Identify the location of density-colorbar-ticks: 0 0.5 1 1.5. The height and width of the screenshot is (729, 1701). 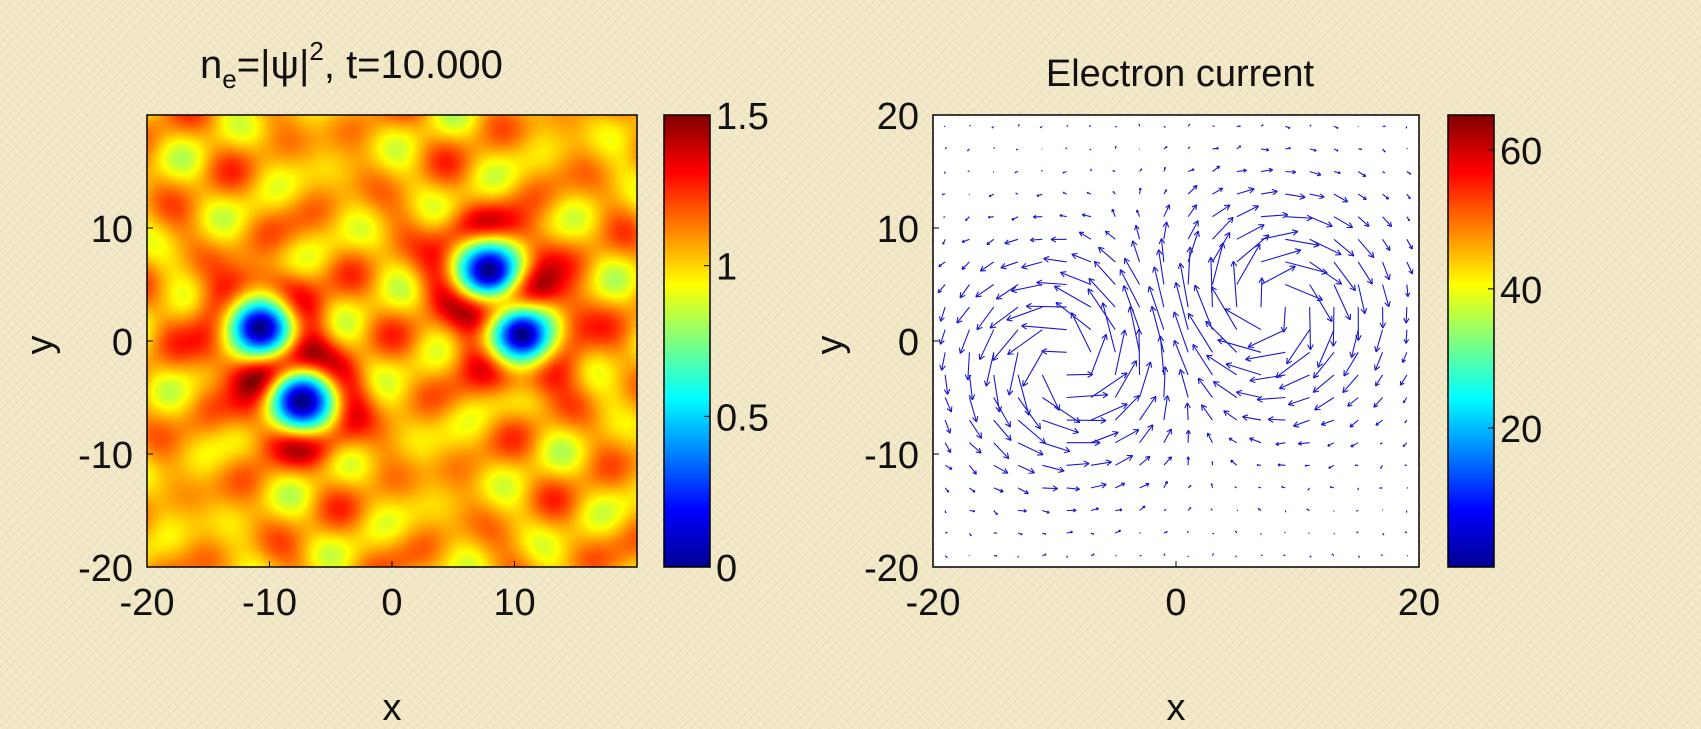
(736, 343).